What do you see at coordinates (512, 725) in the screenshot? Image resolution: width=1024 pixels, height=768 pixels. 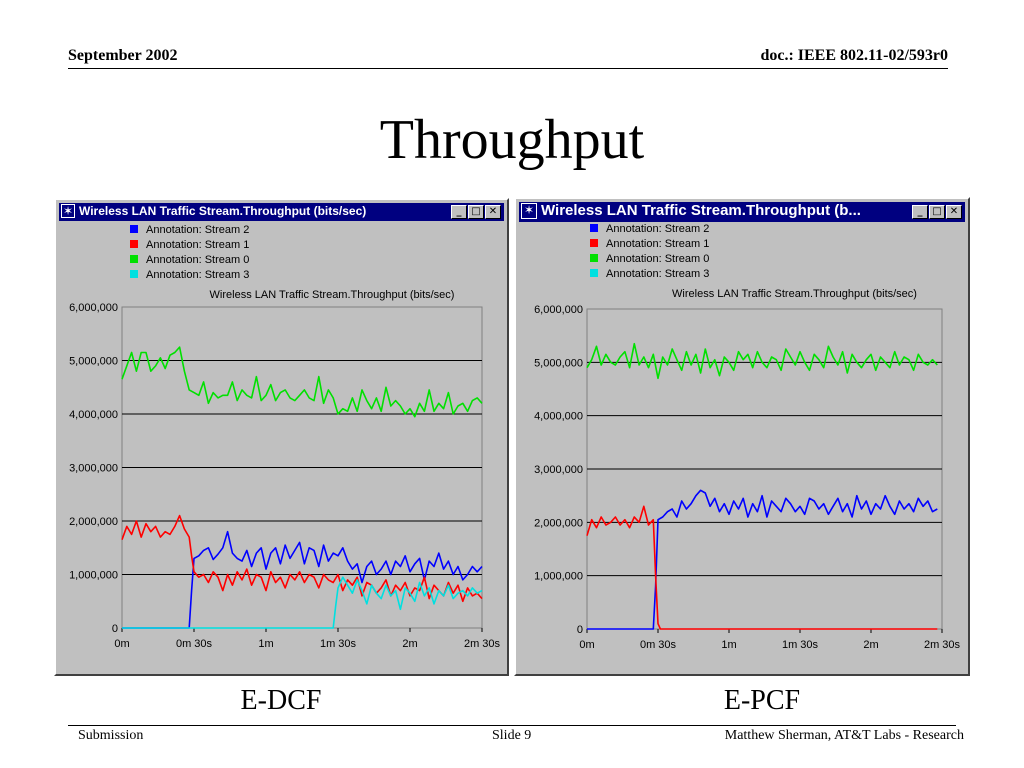 I see `footer-rule` at bounding box center [512, 725].